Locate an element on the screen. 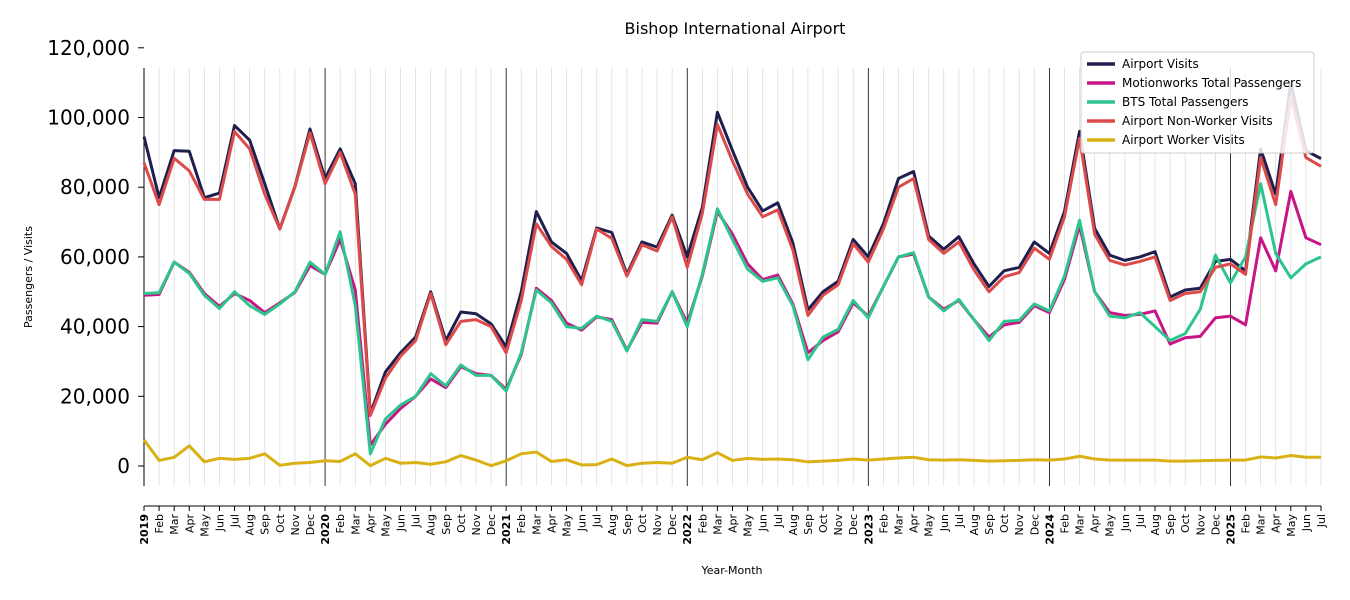 The image size is (1350, 600). y-tick-label: 100,000 is located at coordinates (88, 118).